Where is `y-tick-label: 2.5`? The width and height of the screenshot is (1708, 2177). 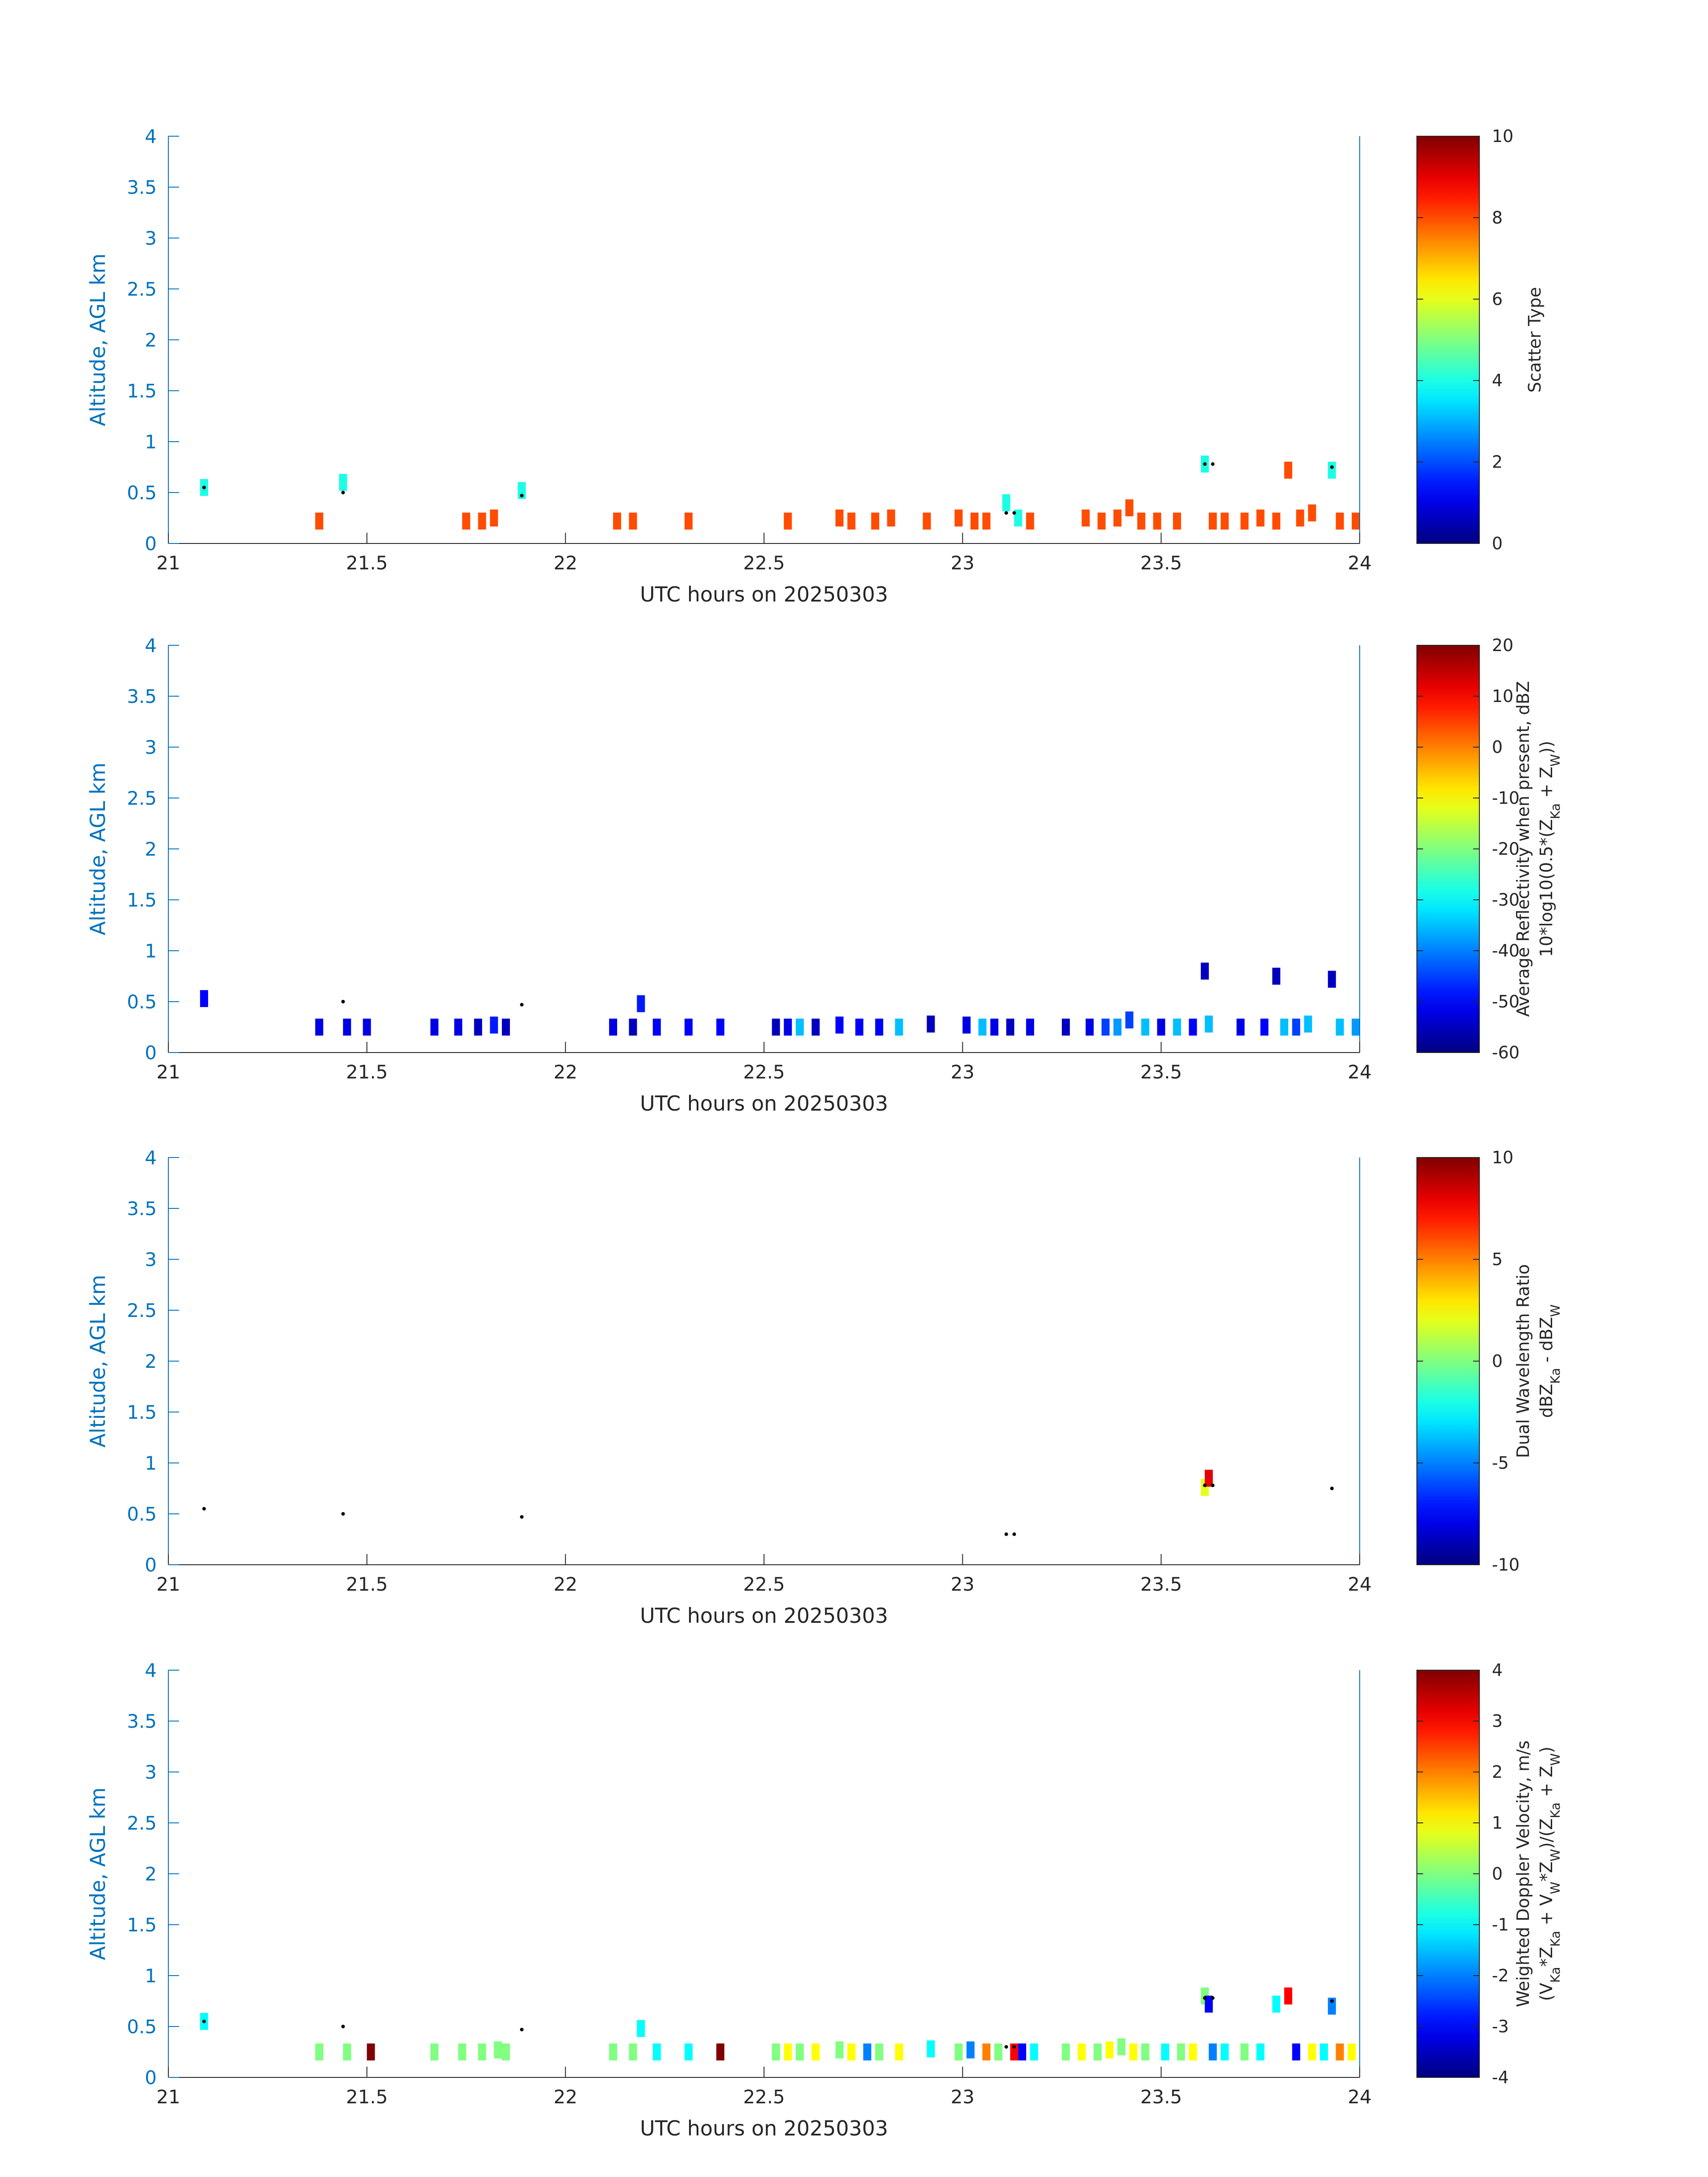
y-tick-label: 2.5 is located at coordinates (142, 798).